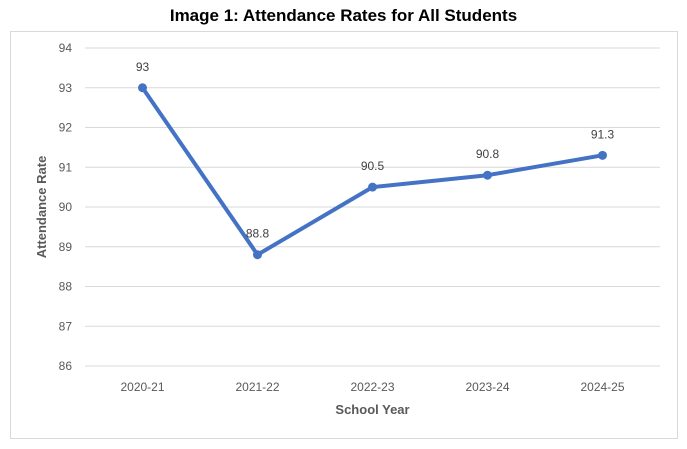  Describe the element at coordinates (66, 128) in the screenshot. I see `y-tick-label: 92` at that location.